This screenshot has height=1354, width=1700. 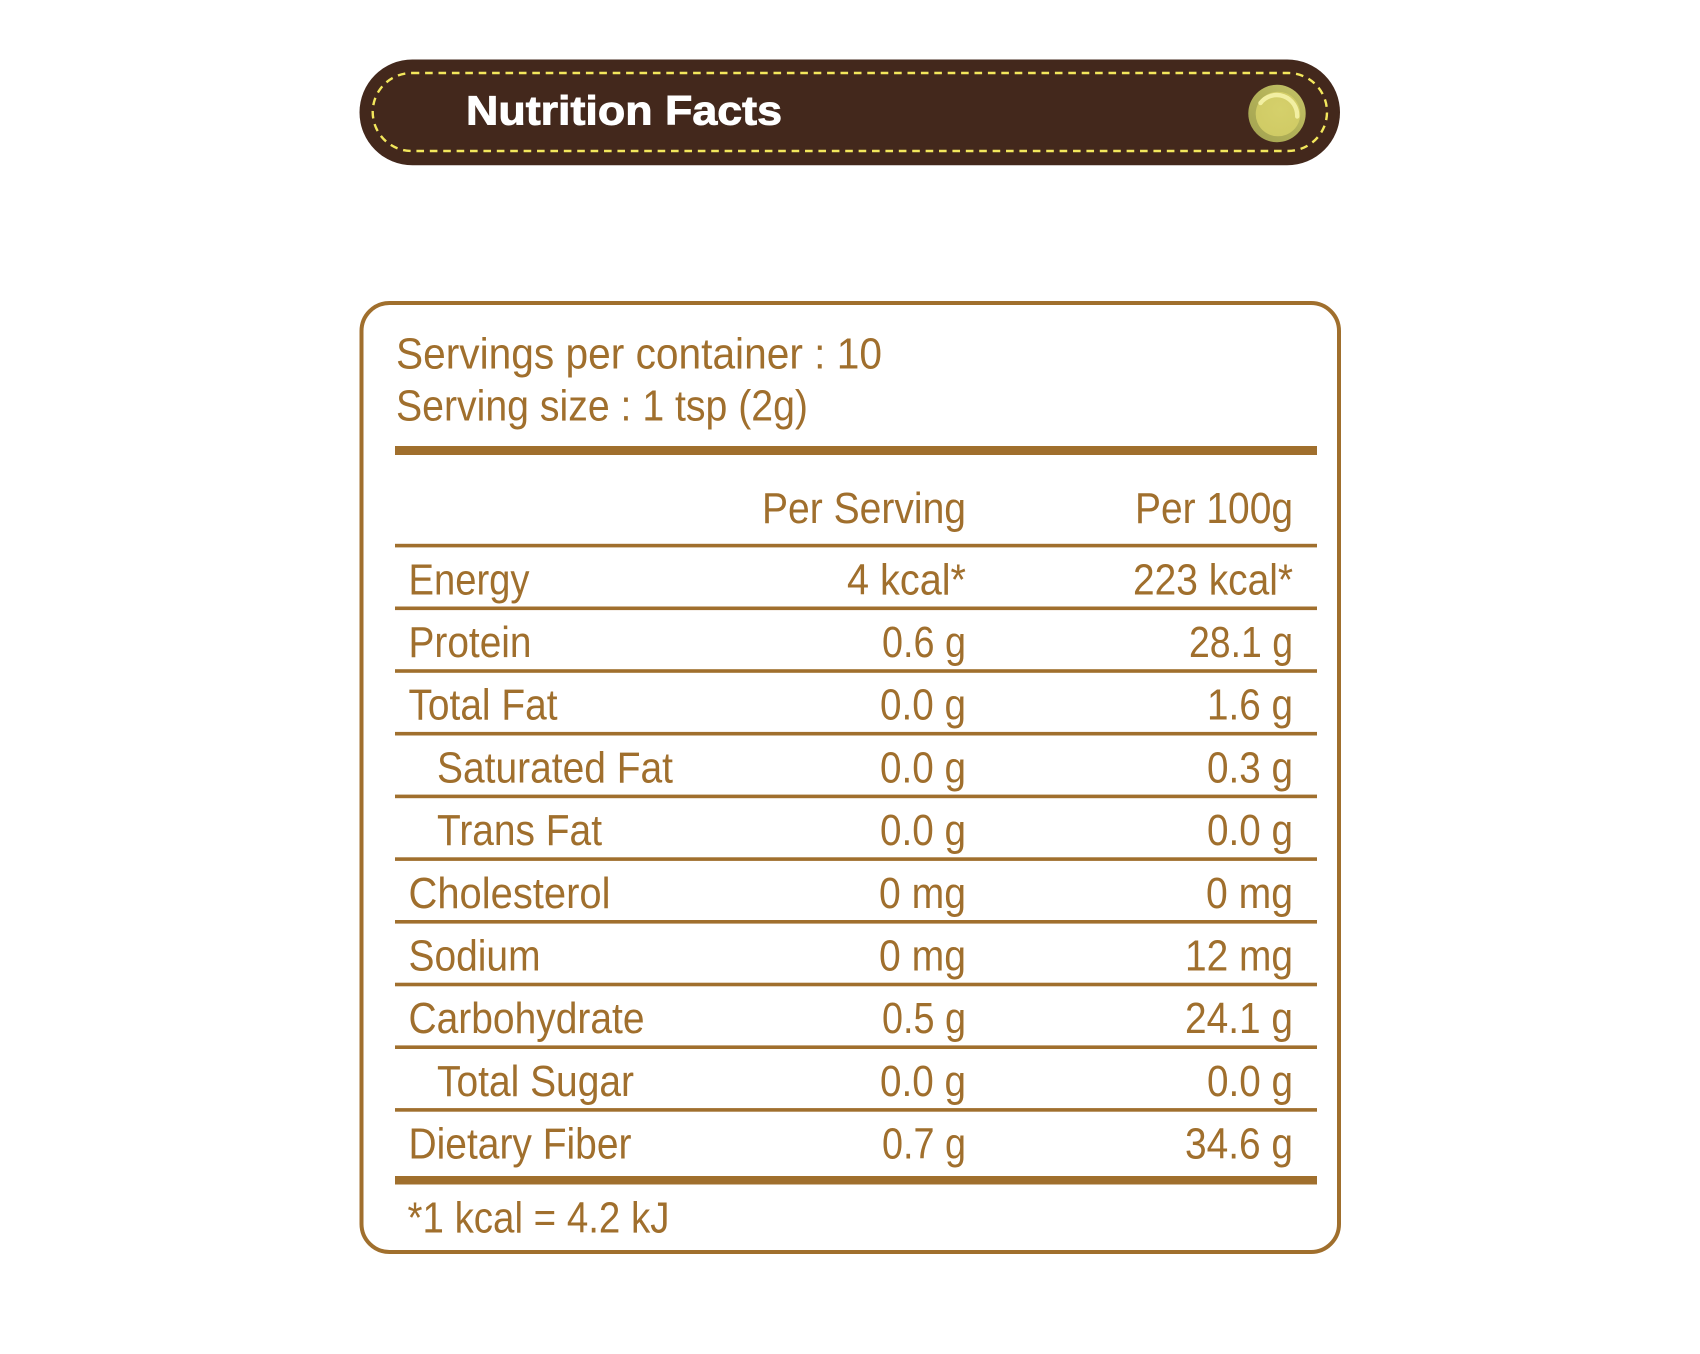 I want to click on svg-text: Nutrition Facts, so click(x=624, y=111).